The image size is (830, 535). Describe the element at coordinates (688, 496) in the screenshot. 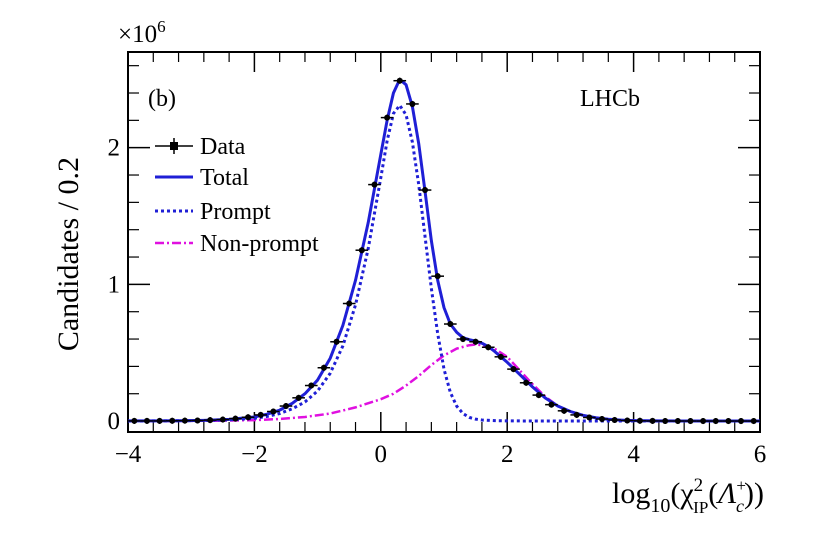

I see `x-axis-title: log10(χ2 IP(Λ+ c))` at that location.